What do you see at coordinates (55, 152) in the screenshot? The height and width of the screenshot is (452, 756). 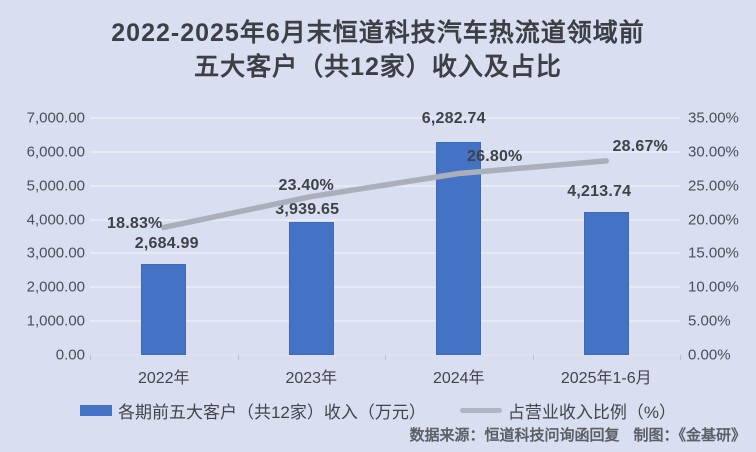 I see `left-axis-tick-label: 6,000.00` at bounding box center [55, 152].